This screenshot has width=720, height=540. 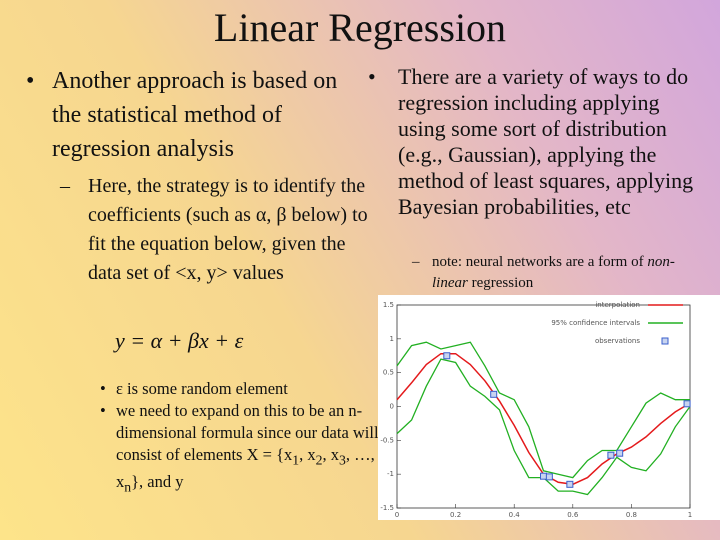 What do you see at coordinates (245, 468) in the screenshot?
I see `note-text: , …, x` at bounding box center [245, 468].